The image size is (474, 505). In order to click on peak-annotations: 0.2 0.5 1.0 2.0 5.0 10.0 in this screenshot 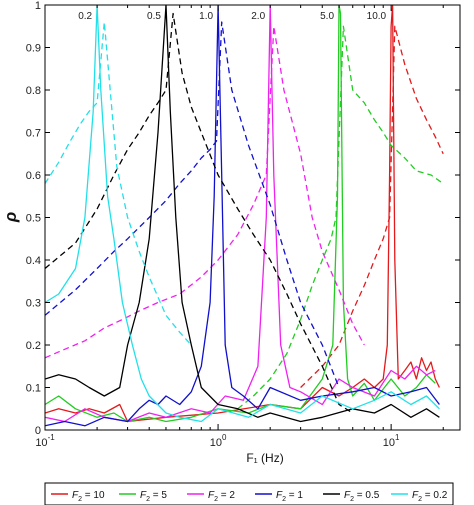, I will do `click(232, 16)`.